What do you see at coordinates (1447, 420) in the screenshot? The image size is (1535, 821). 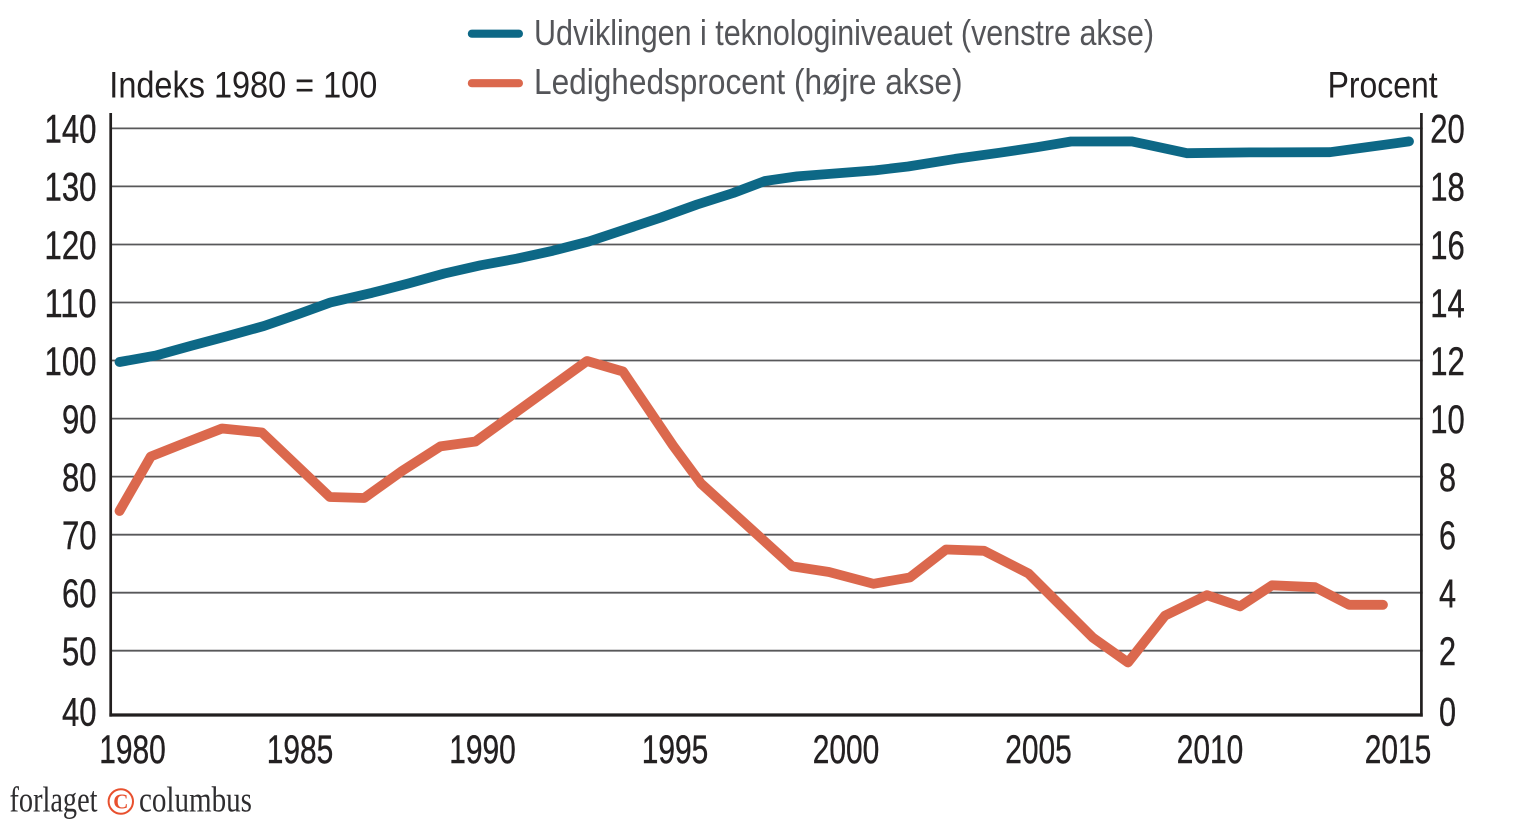 I see `svg-text: 10` at bounding box center [1447, 420].